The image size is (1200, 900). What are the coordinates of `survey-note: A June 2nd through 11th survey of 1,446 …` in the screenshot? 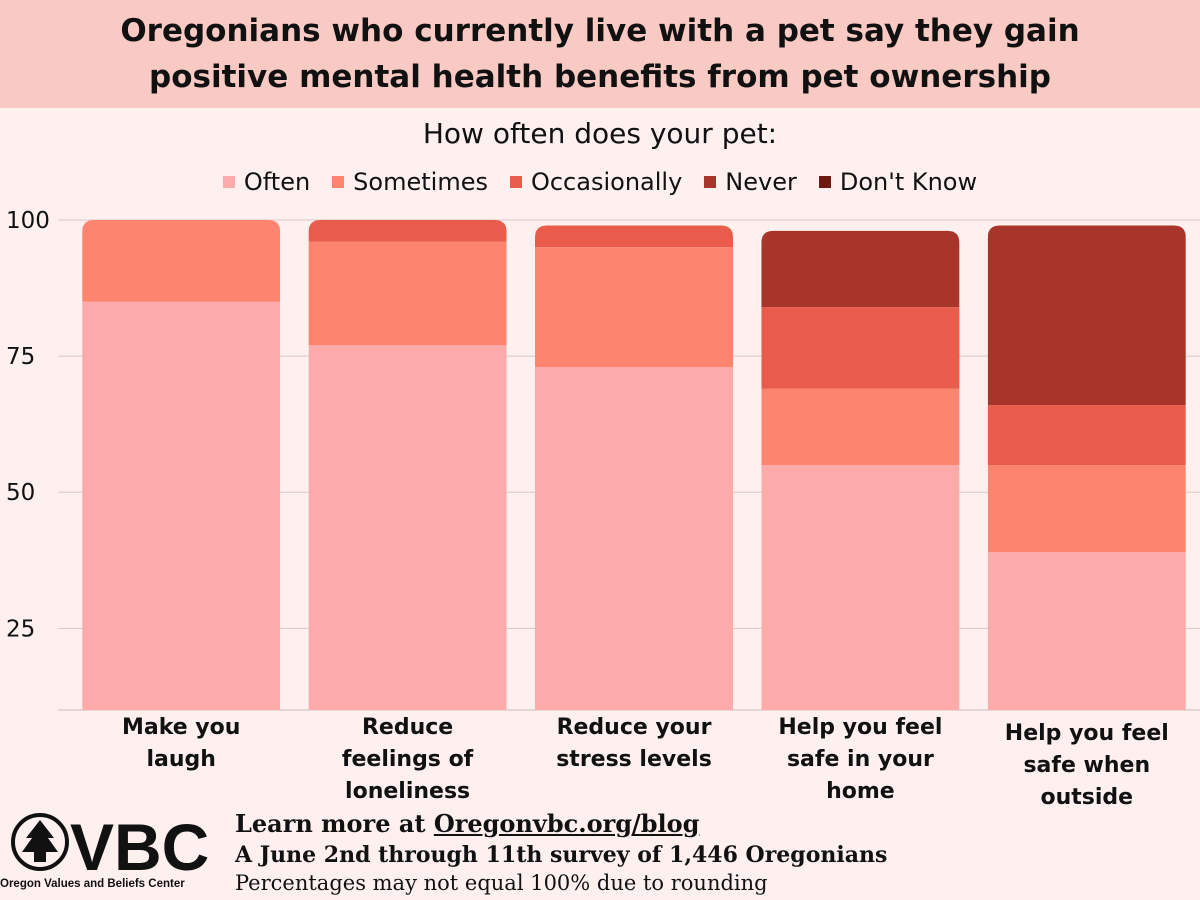 It's located at (561, 855).